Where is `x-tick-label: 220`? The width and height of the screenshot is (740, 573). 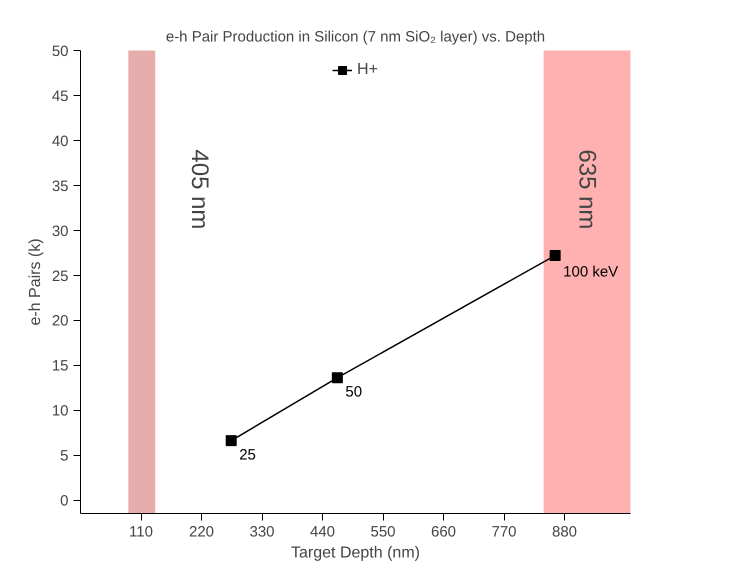
x-tick-label: 220 is located at coordinates (201, 532).